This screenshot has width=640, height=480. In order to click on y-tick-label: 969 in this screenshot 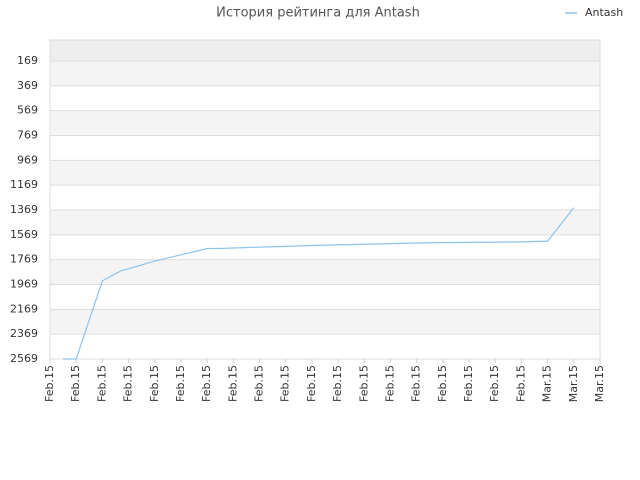, I will do `click(27, 159)`.